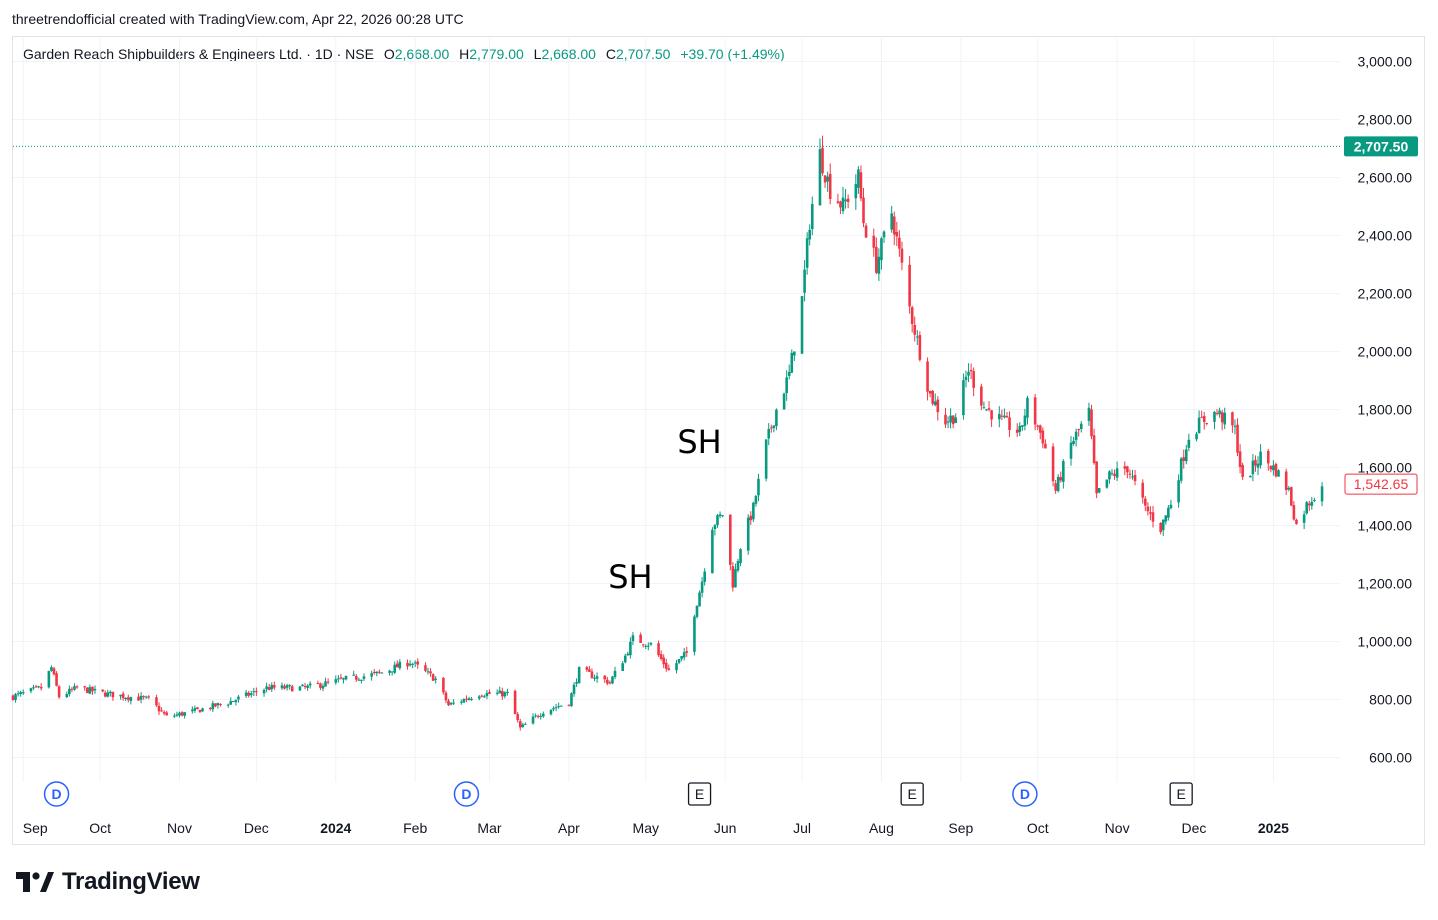  What do you see at coordinates (643, 54) in the screenshot?
I see `legend-close: 2,707.50` at bounding box center [643, 54].